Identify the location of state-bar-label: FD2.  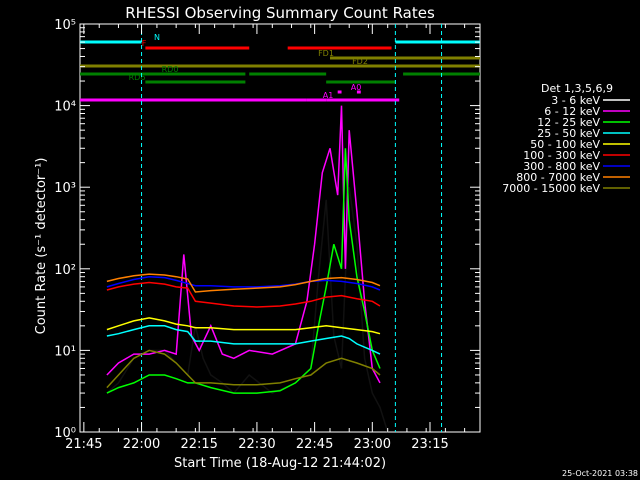
(360, 61).